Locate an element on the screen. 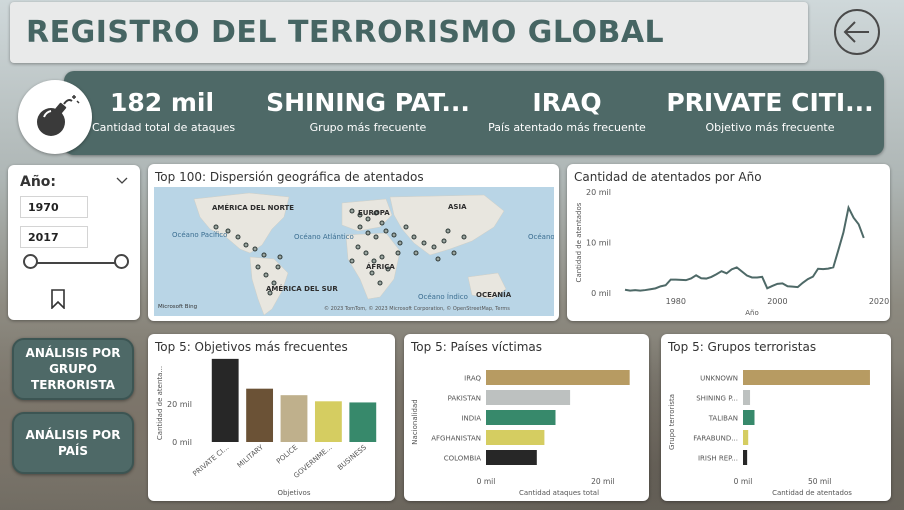 The image size is (904, 510). y-axis-title: Grupo terrorista is located at coordinates (672, 422).